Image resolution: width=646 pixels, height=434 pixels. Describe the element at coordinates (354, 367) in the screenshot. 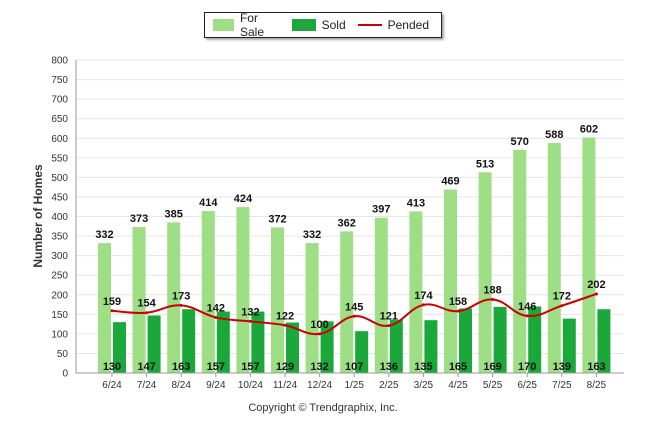

I see `data-label-sold: 107` at that location.